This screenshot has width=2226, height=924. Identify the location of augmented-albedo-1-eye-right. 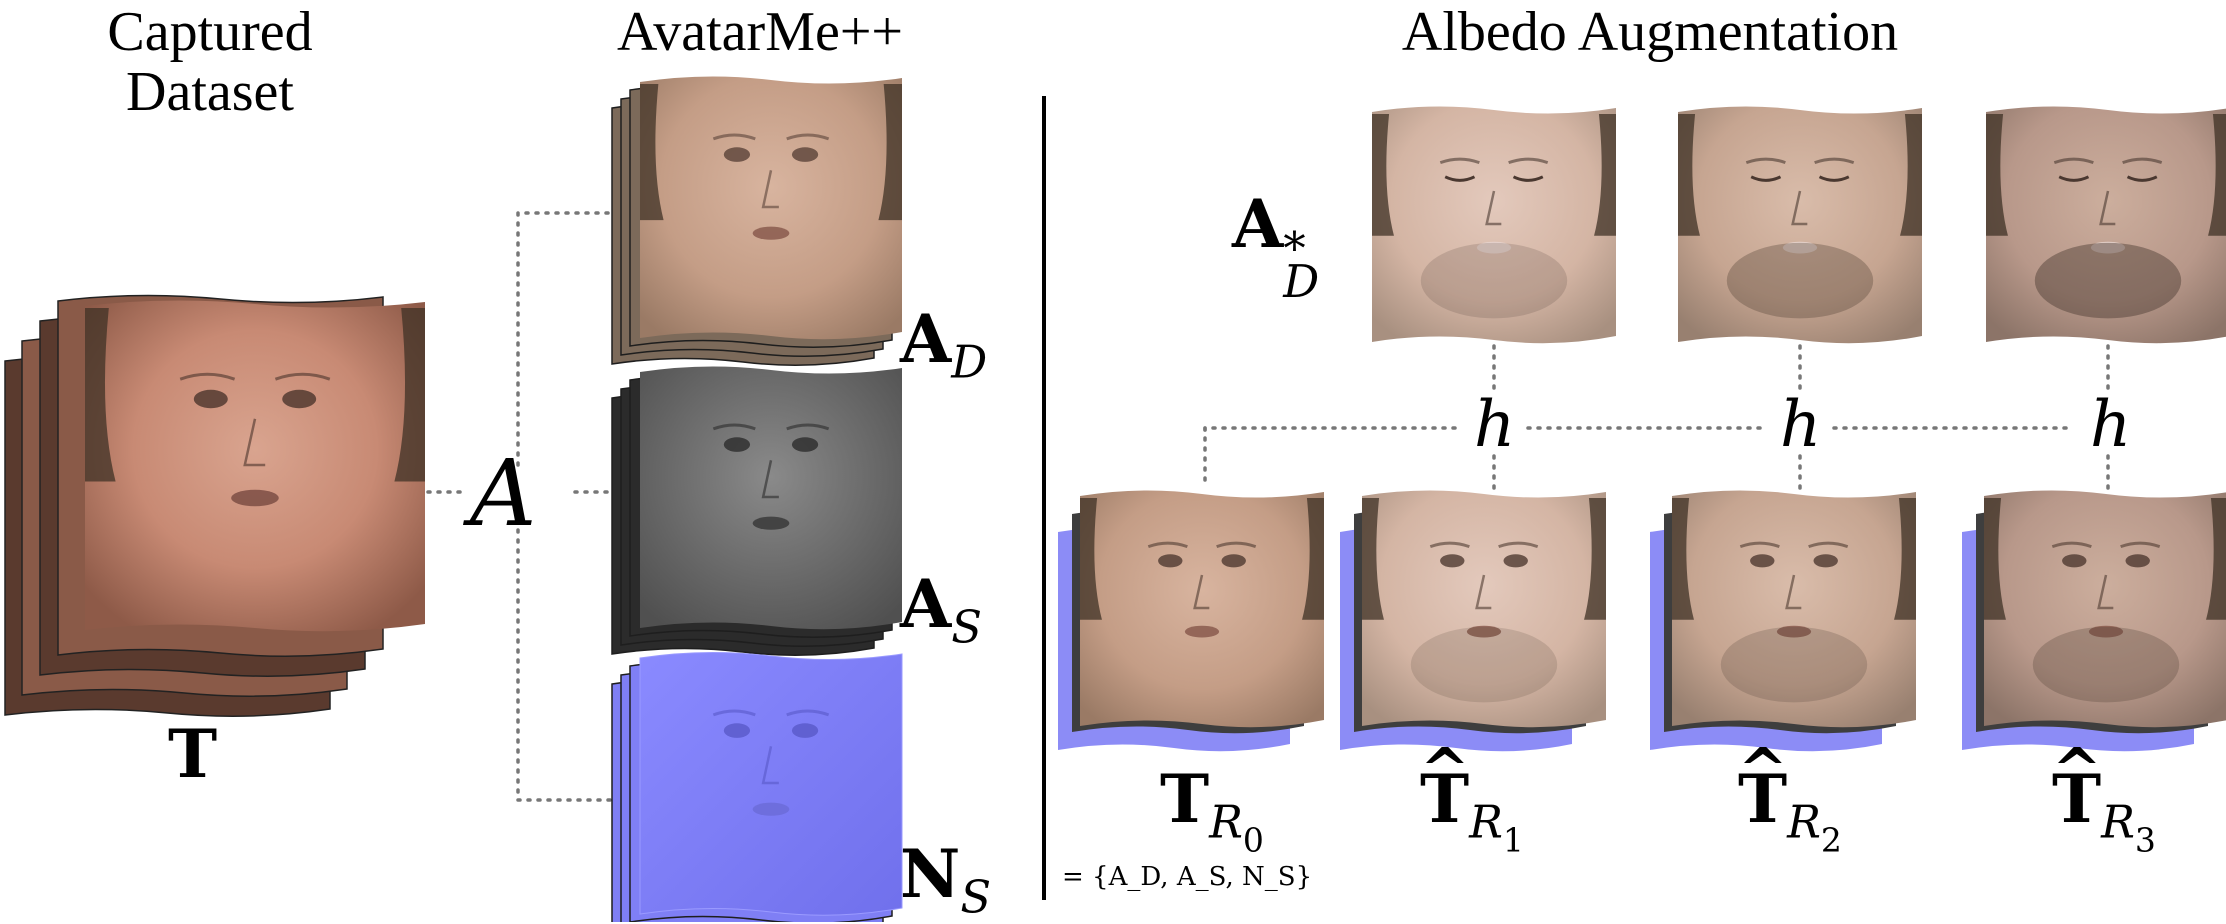
(1528, 178).